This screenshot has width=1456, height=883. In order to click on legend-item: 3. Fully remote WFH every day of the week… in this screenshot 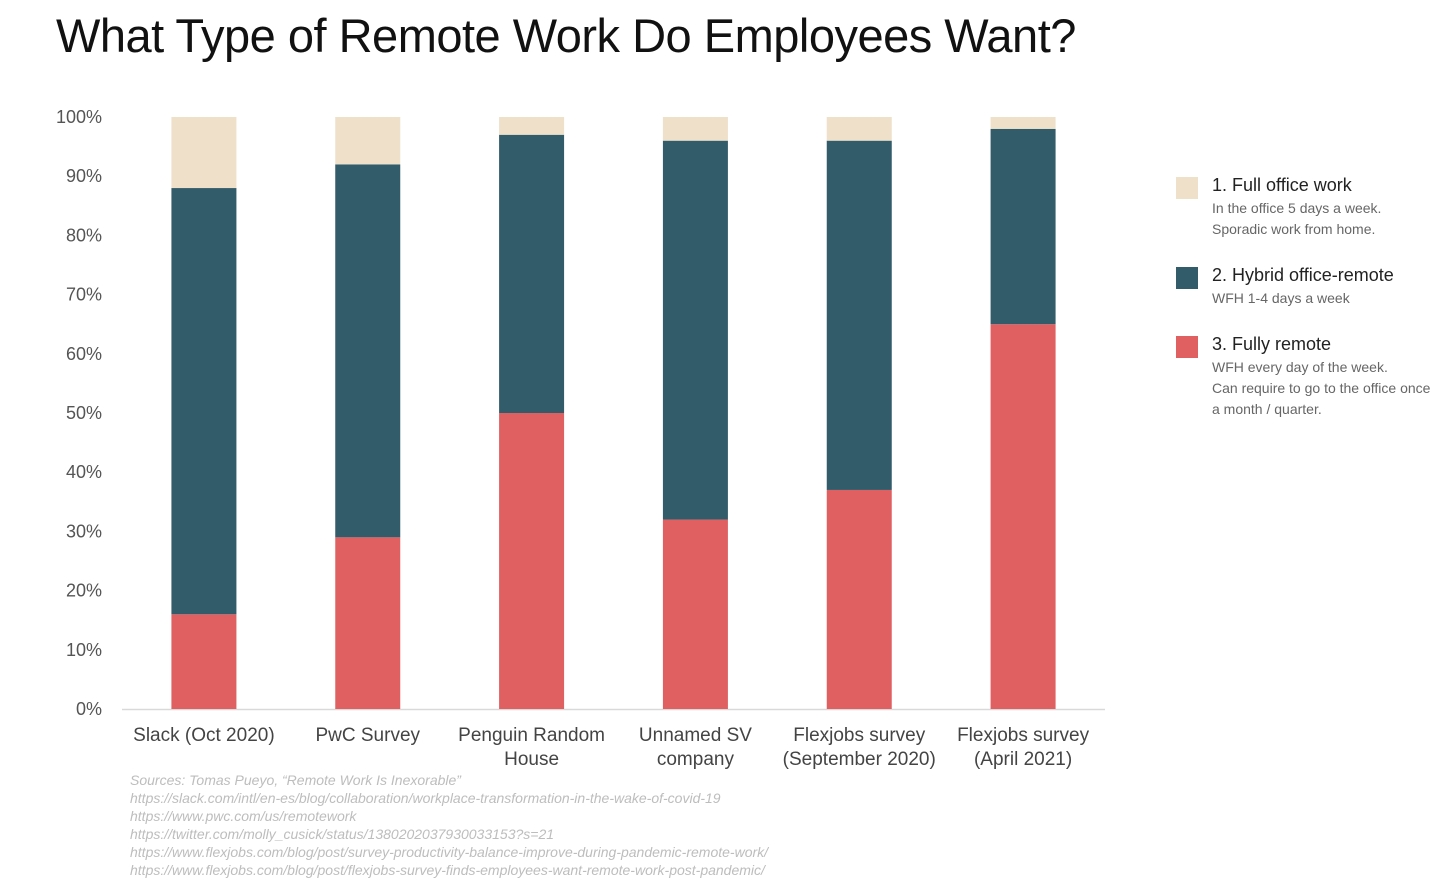, I will do `click(1313, 375)`.